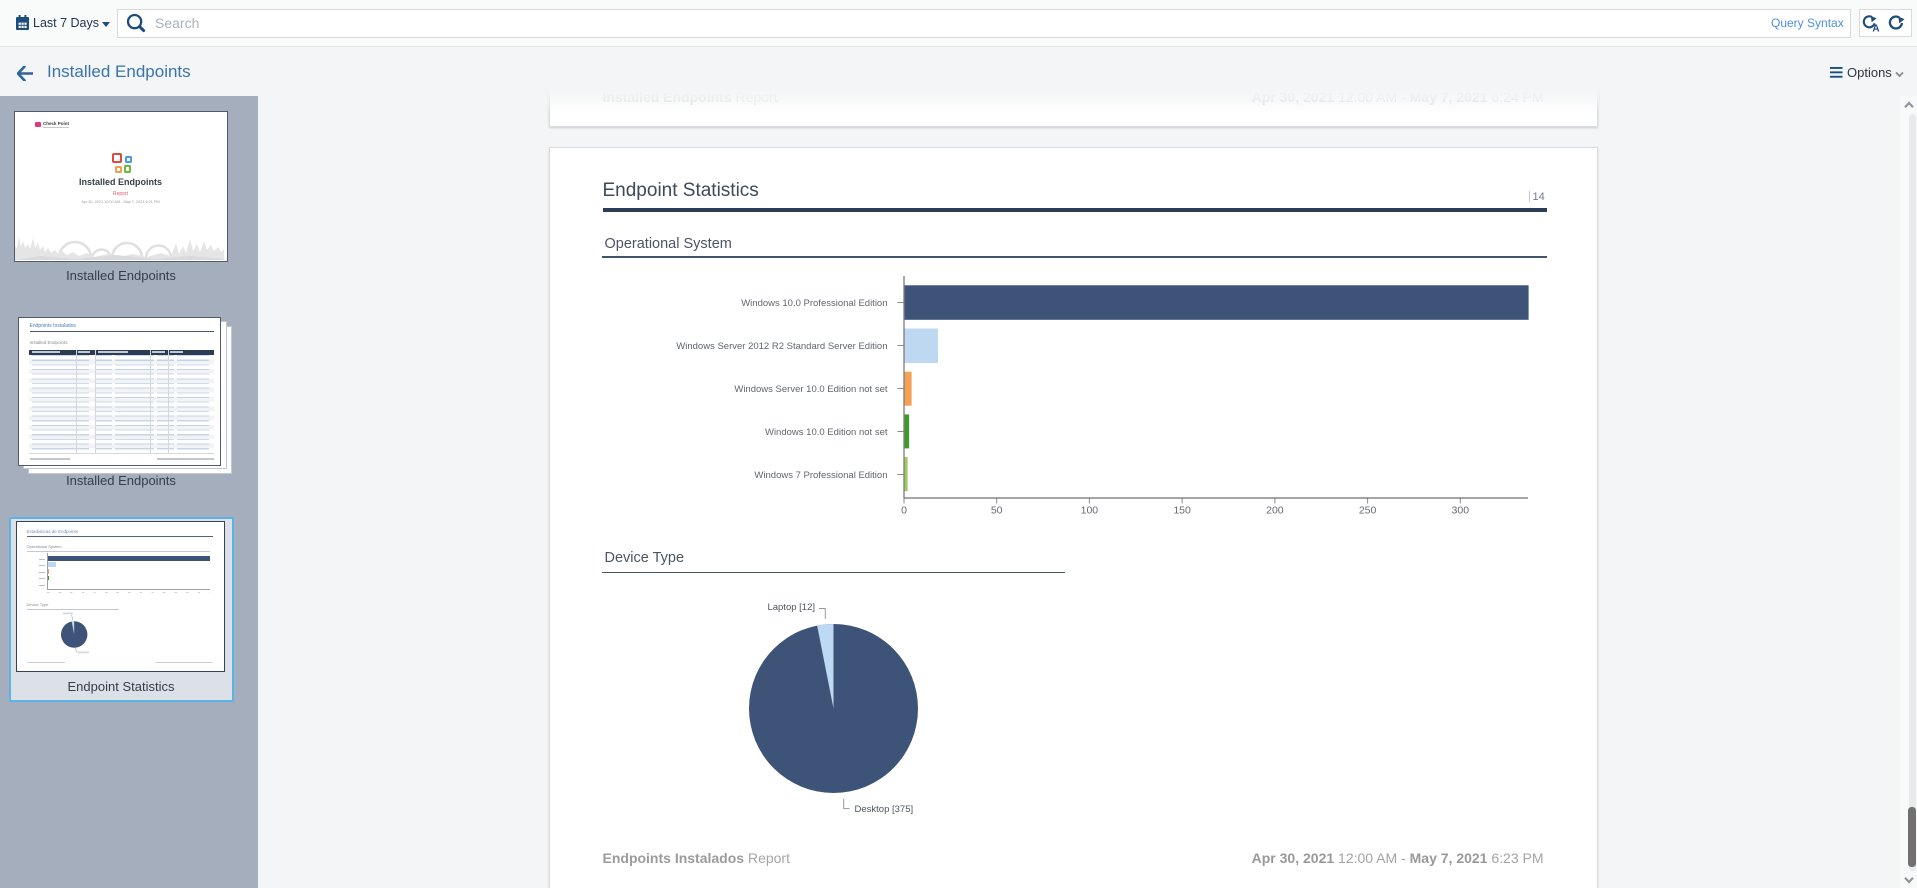 This screenshot has width=1917, height=888. What do you see at coordinates (1368, 511) in the screenshot?
I see `svg-text: 250` at bounding box center [1368, 511].